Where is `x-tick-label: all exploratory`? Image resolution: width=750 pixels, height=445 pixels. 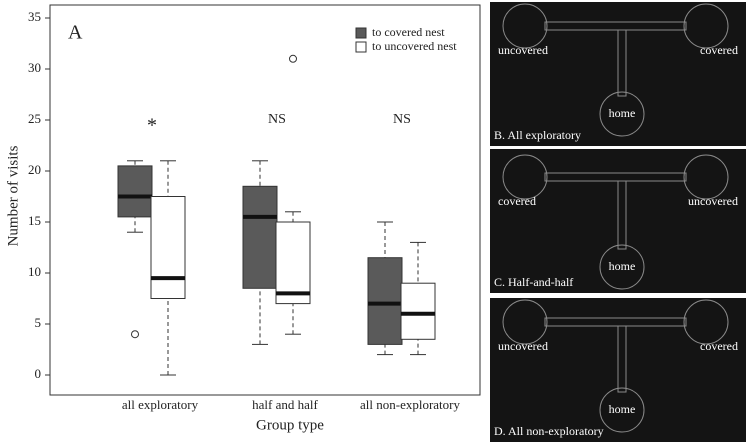
x-tick-label: all exploratory is located at coordinates (160, 404).